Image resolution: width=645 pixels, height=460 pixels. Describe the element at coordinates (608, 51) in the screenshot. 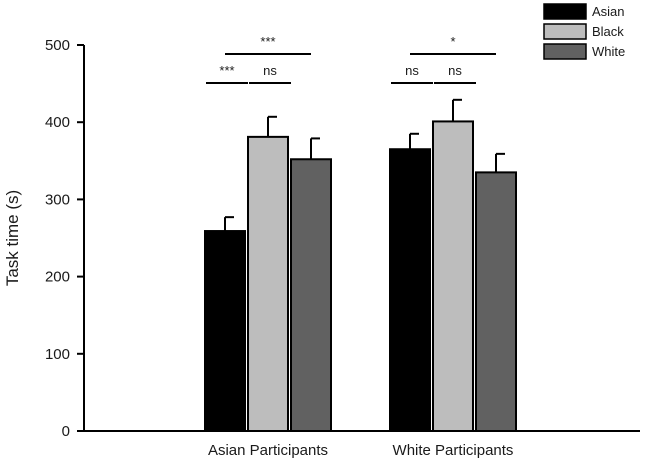

I see `legend-label: White` at that location.